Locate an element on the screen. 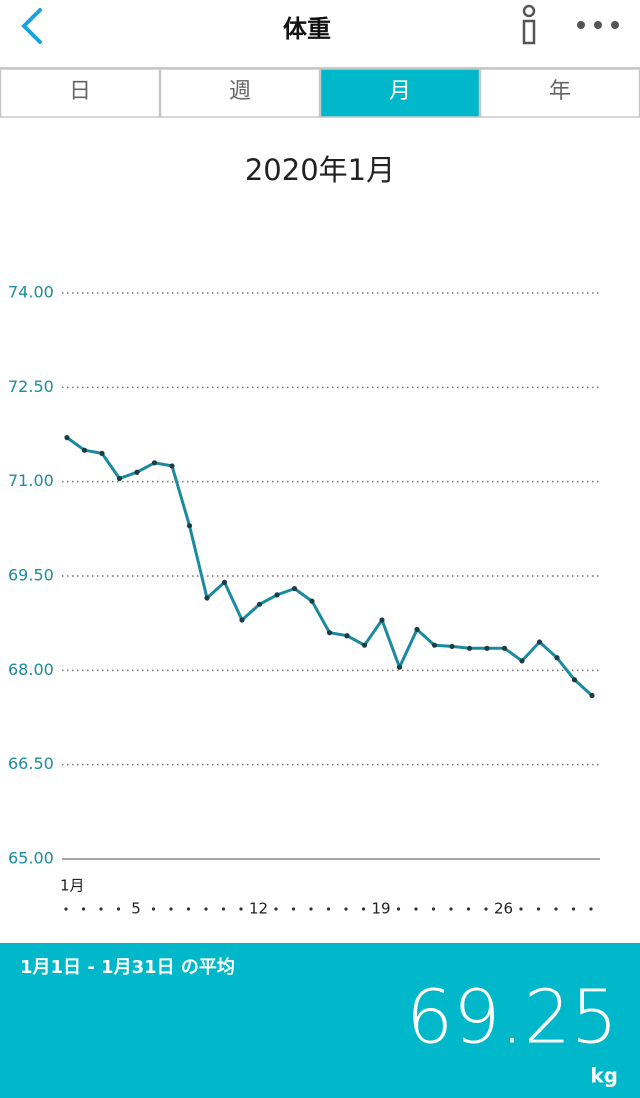  y-tick-label: 68.00 is located at coordinates (31, 669).